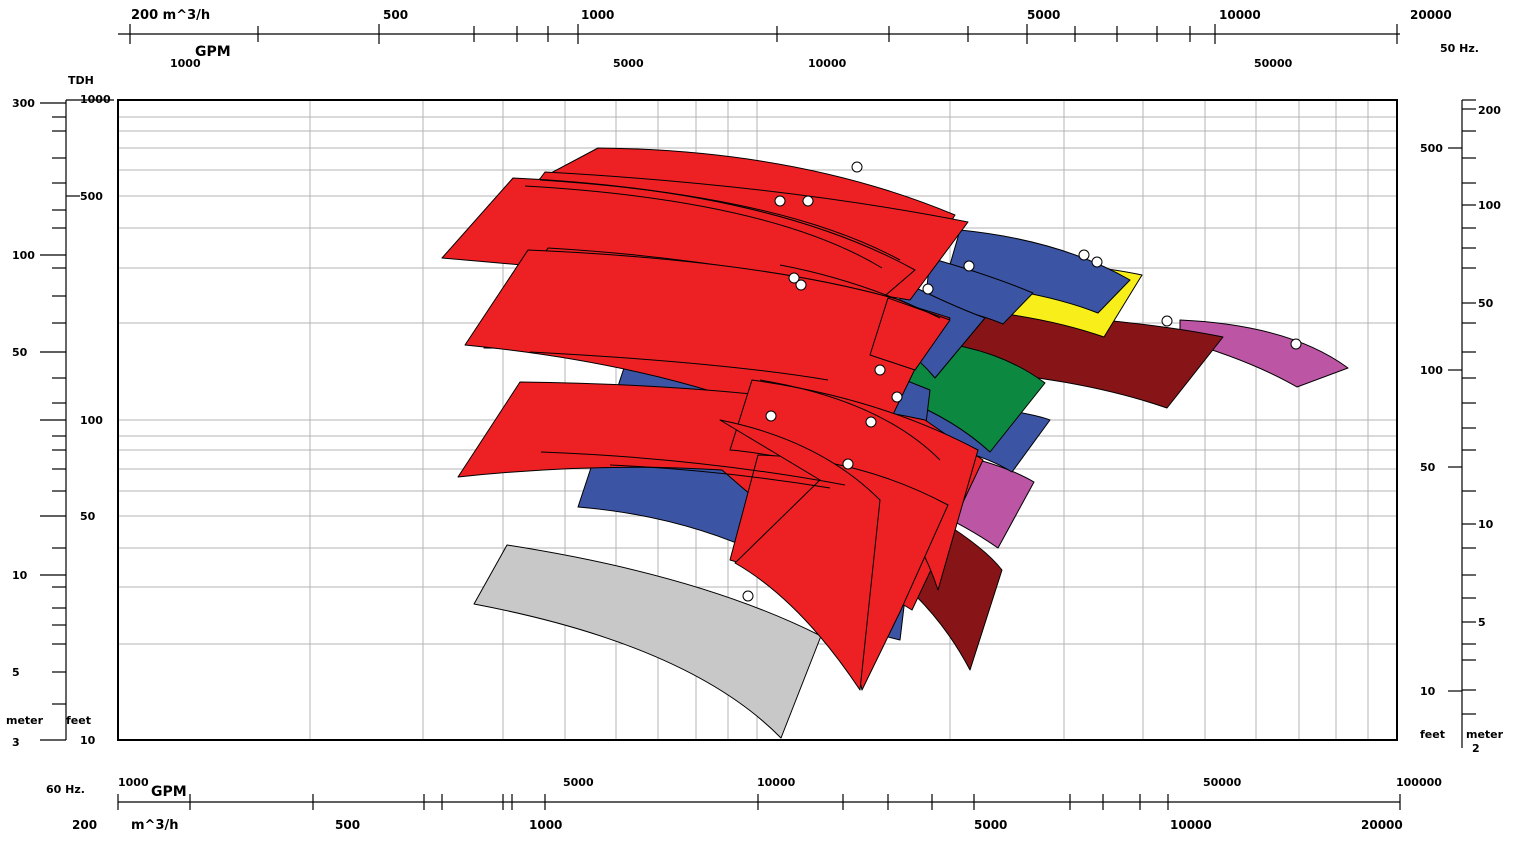 Image resolution: width=1519 pixels, height=841 pixels. Describe the element at coordinates (1043, 15) in the screenshot. I see `top-m3h-tick-label: 5000` at that location.